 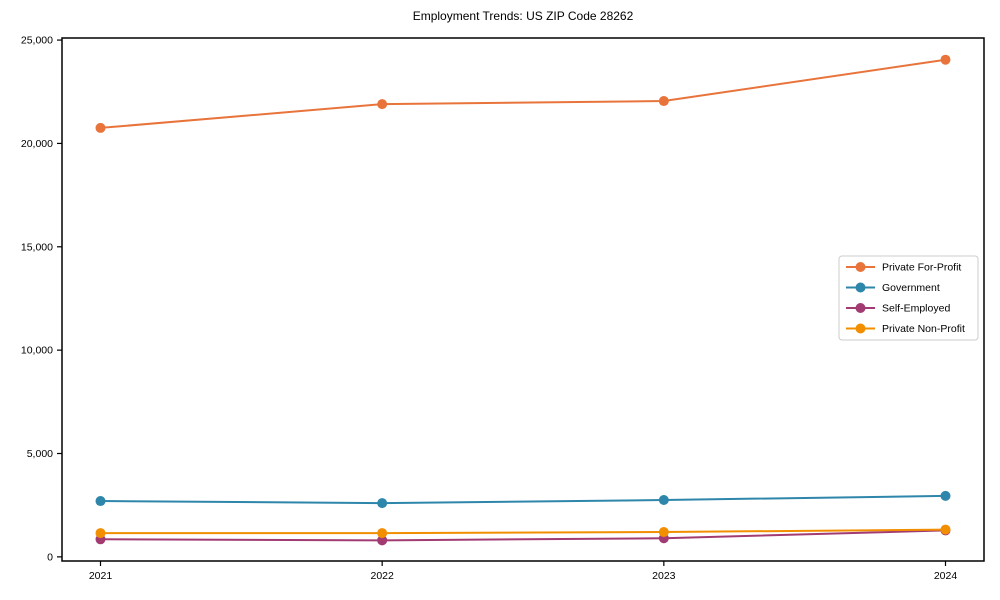 I want to click on x-tick-label: 2024, so click(x=946, y=576).